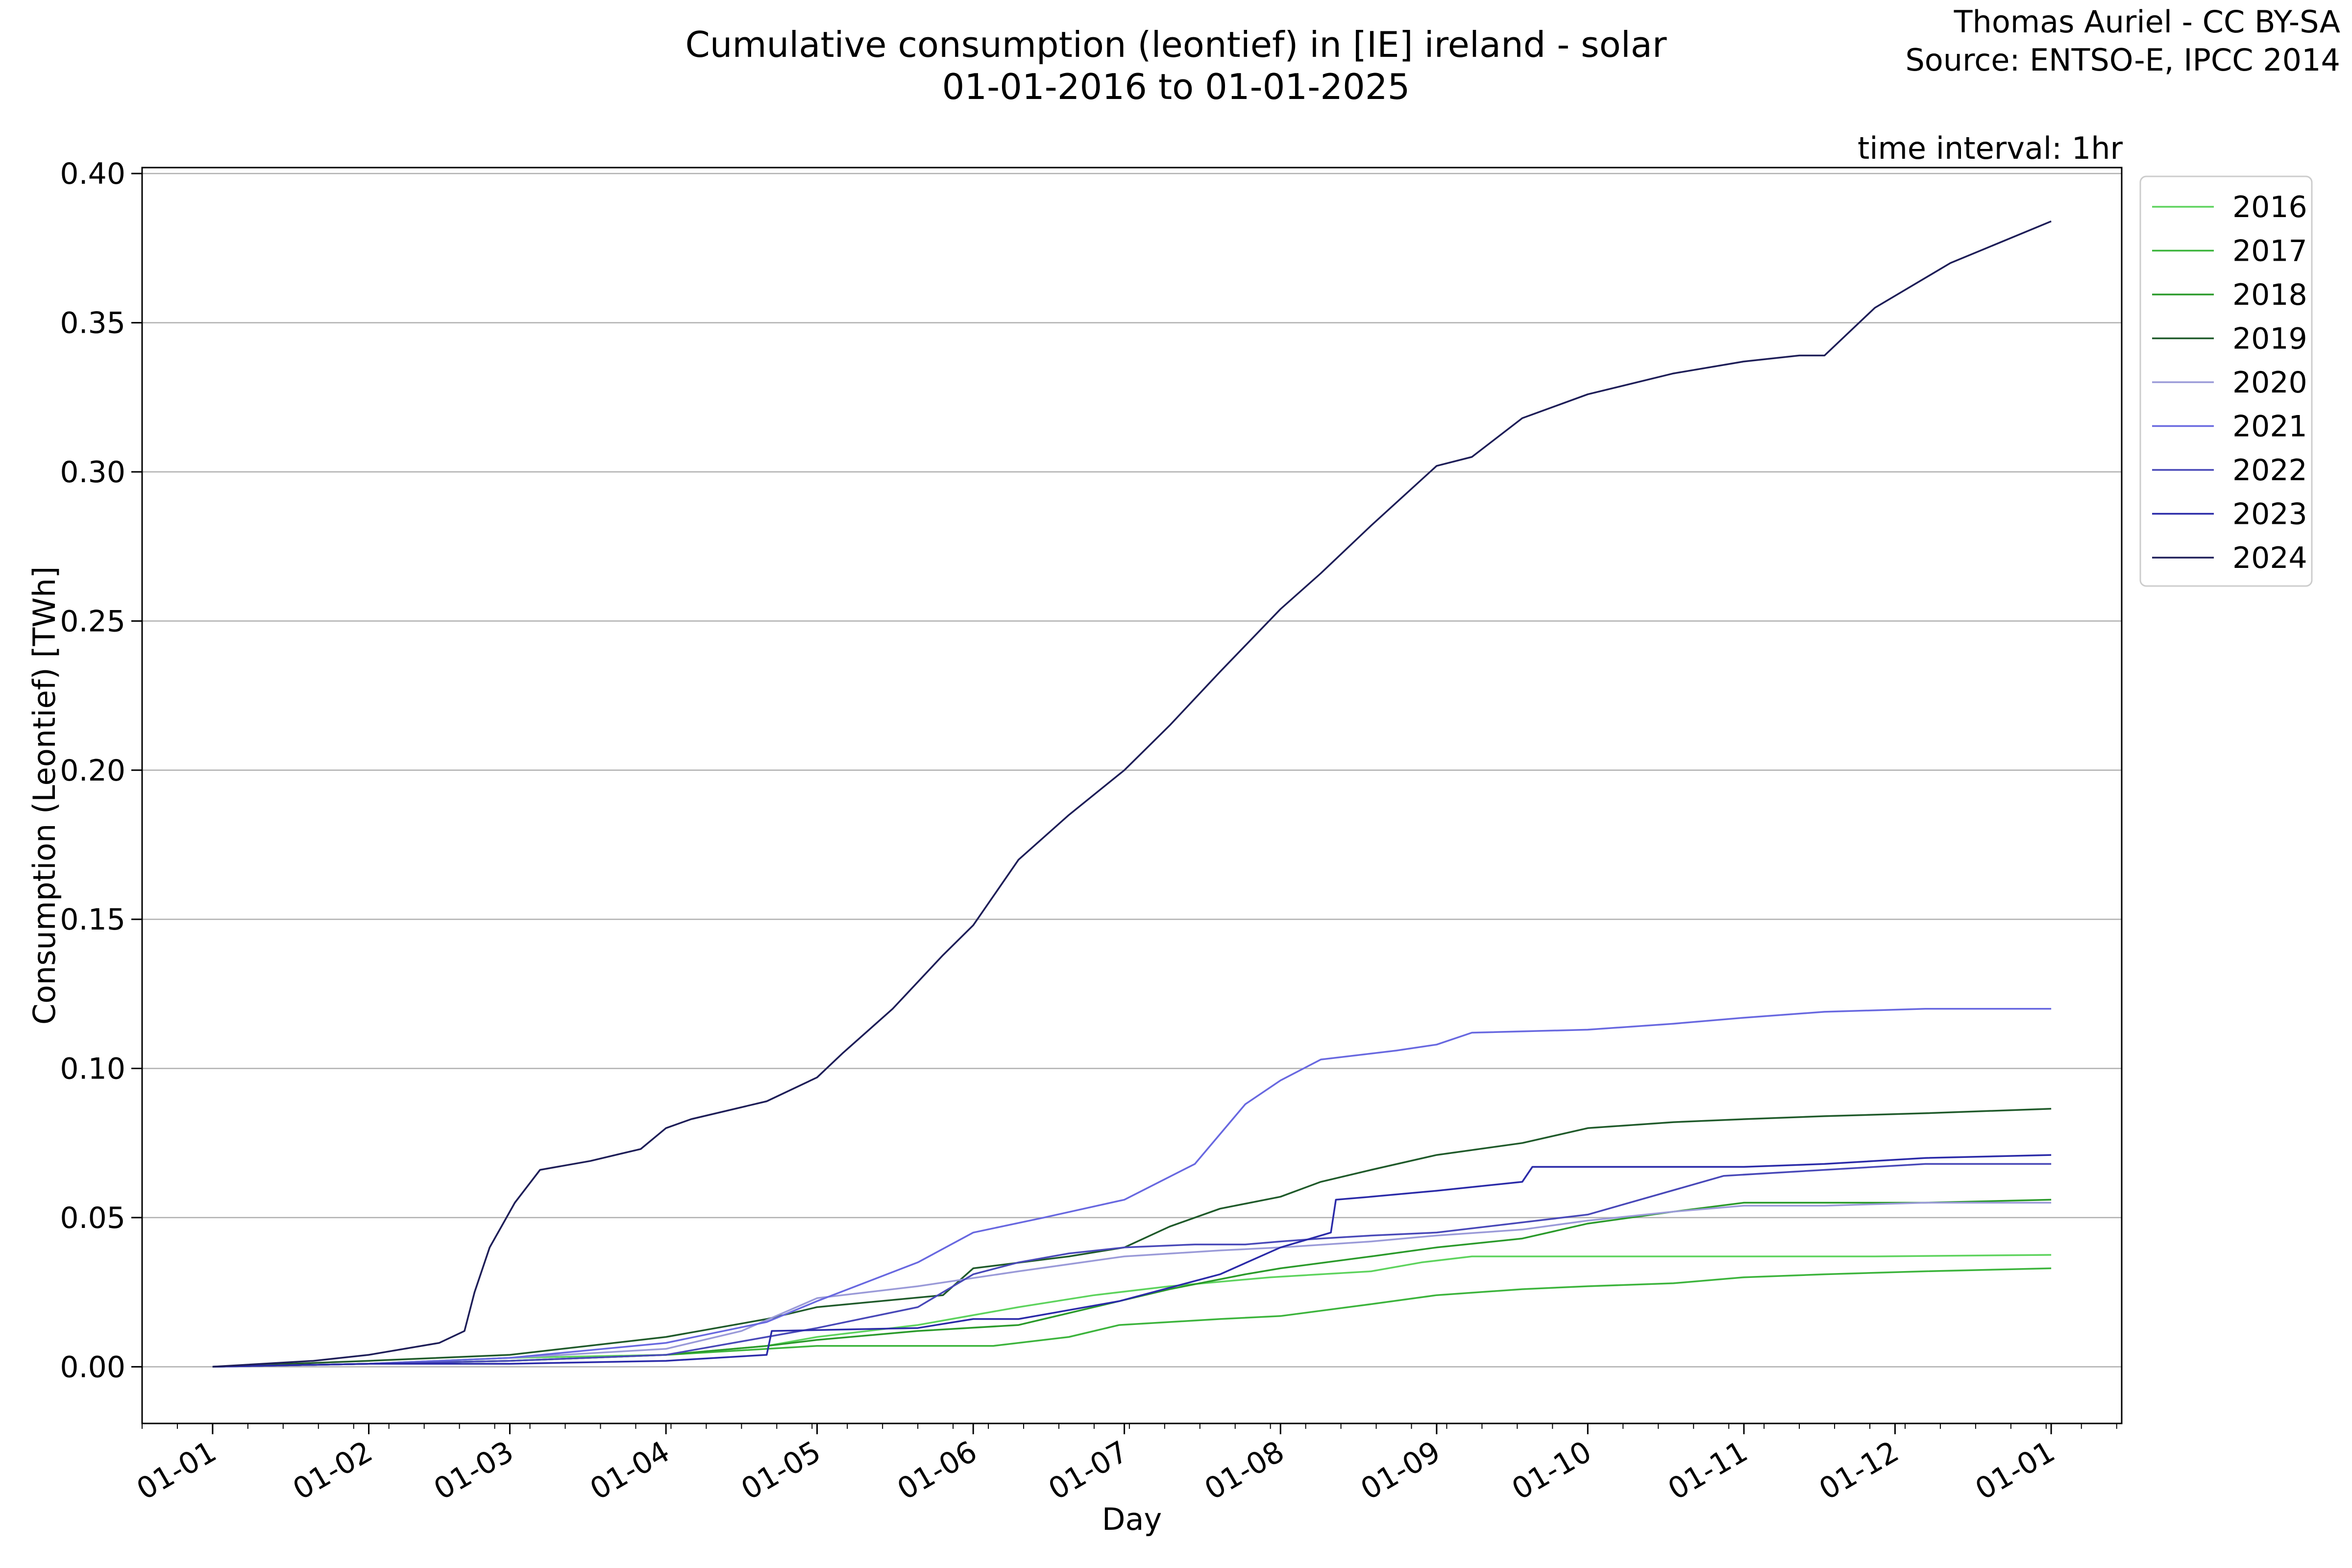 The image size is (2352, 1568). What do you see at coordinates (1088, 1470) in the screenshot?
I see `x-tick-label: 01-07` at bounding box center [1088, 1470].